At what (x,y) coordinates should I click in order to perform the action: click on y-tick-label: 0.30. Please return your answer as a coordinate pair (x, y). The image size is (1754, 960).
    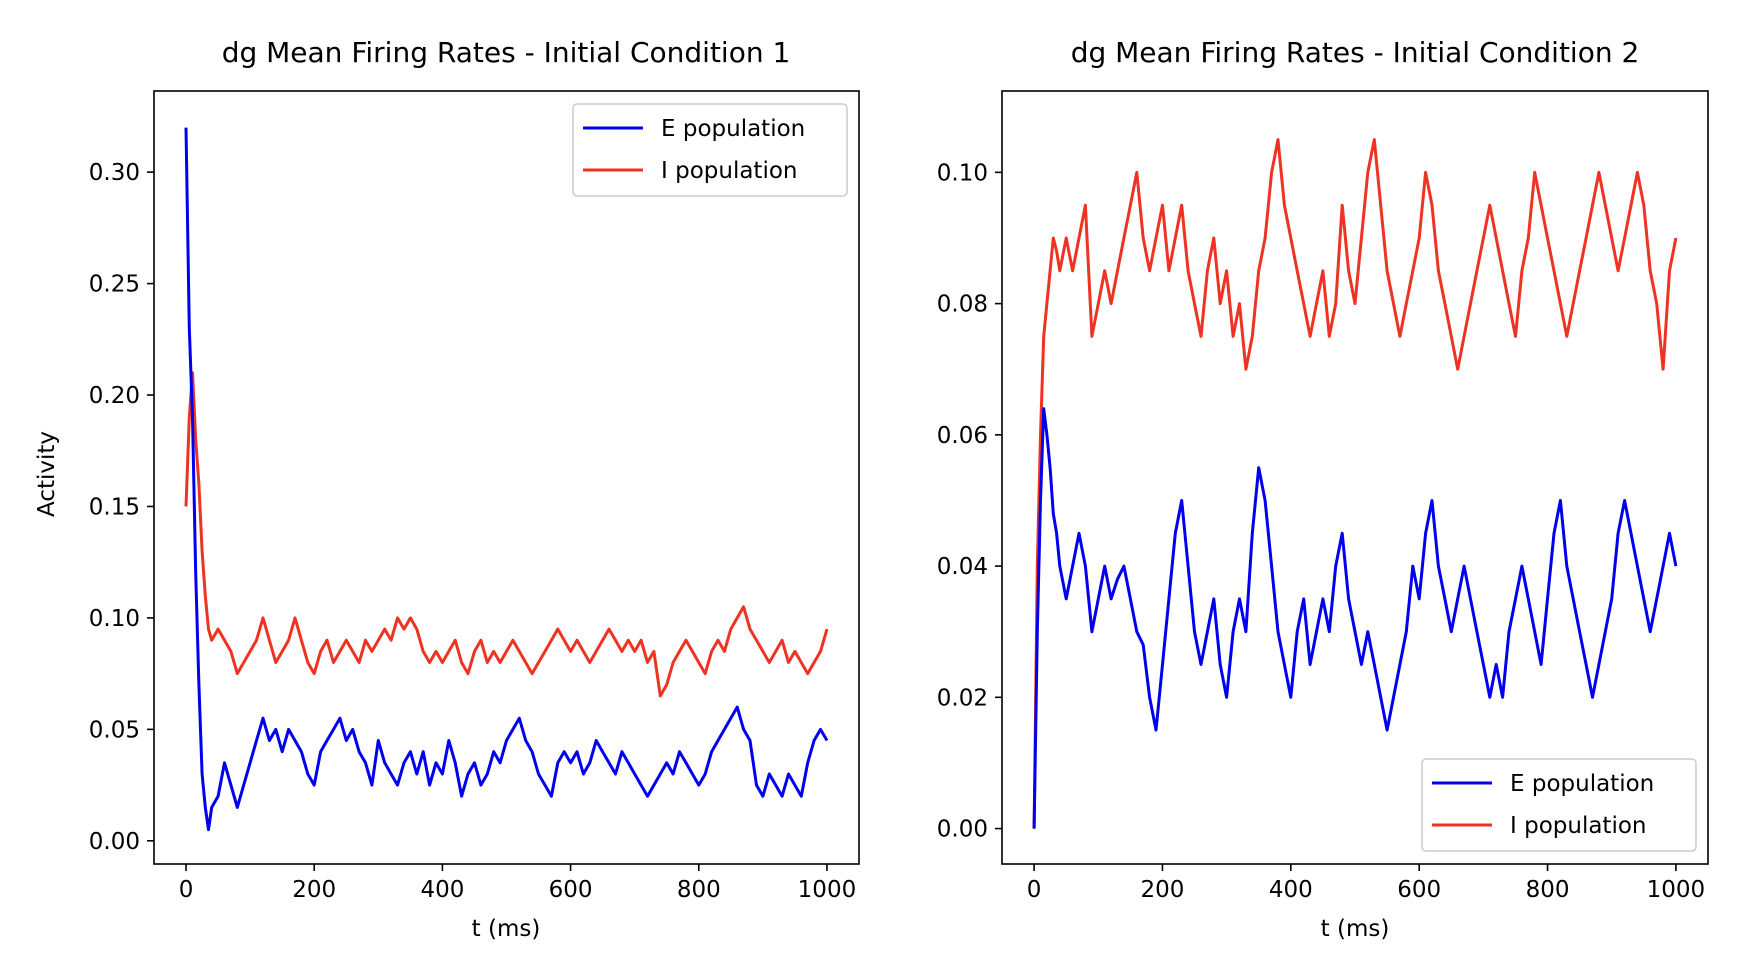
    Looking at the image, I should click on (114, 173).